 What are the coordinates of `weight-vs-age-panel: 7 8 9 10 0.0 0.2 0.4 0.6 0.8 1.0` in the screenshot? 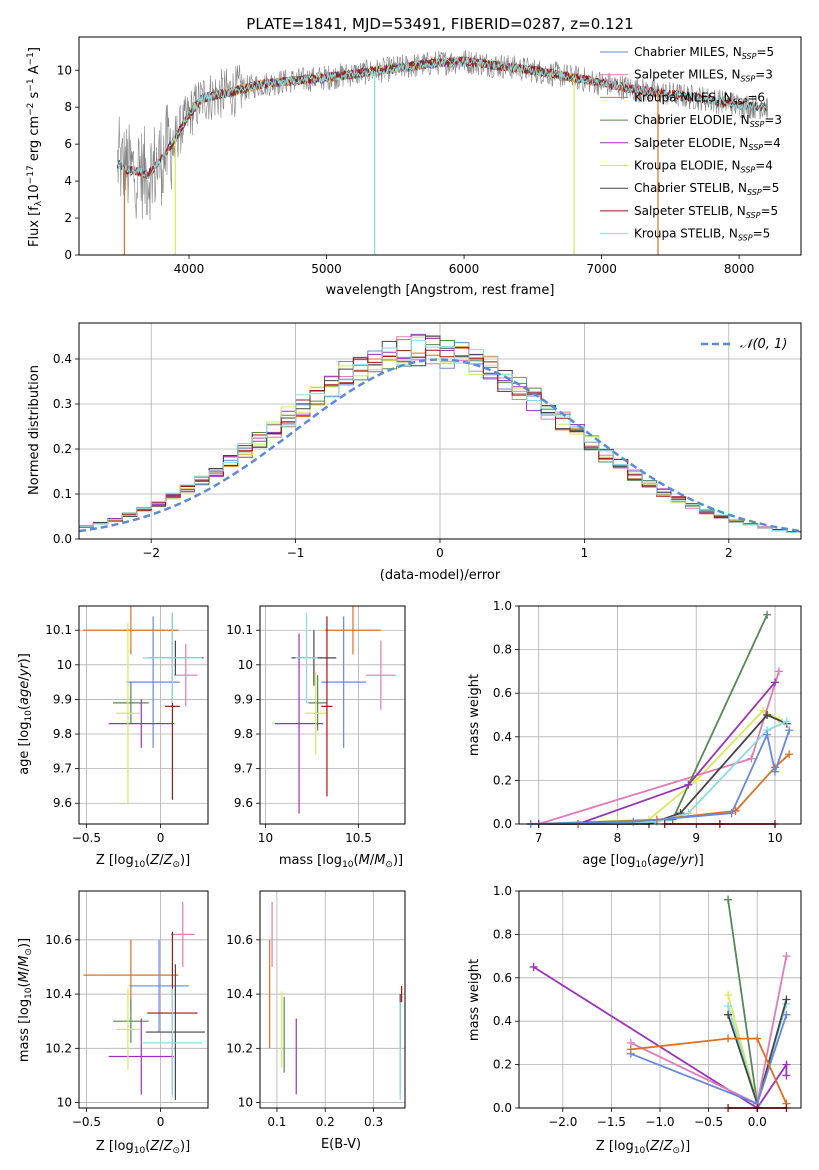 It's located at (647, 722).